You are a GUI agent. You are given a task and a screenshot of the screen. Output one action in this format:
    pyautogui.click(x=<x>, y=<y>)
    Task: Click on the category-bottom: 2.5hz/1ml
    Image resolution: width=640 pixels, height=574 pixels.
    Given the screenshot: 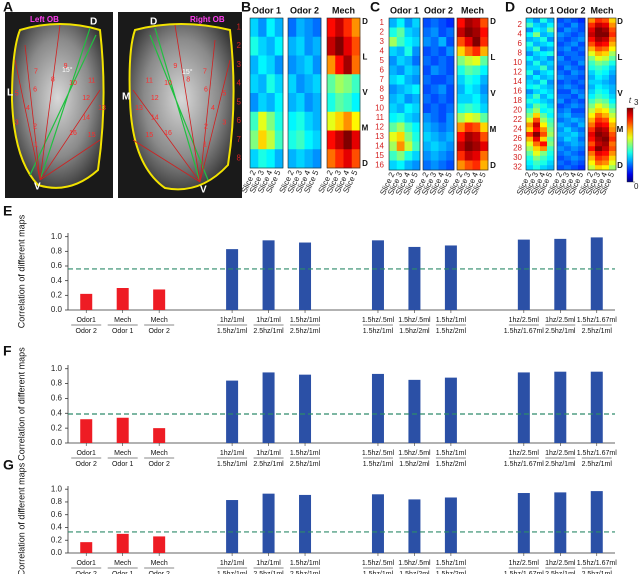 What is the action you would take?
    pyautogui.click(x=305, y=572)
    